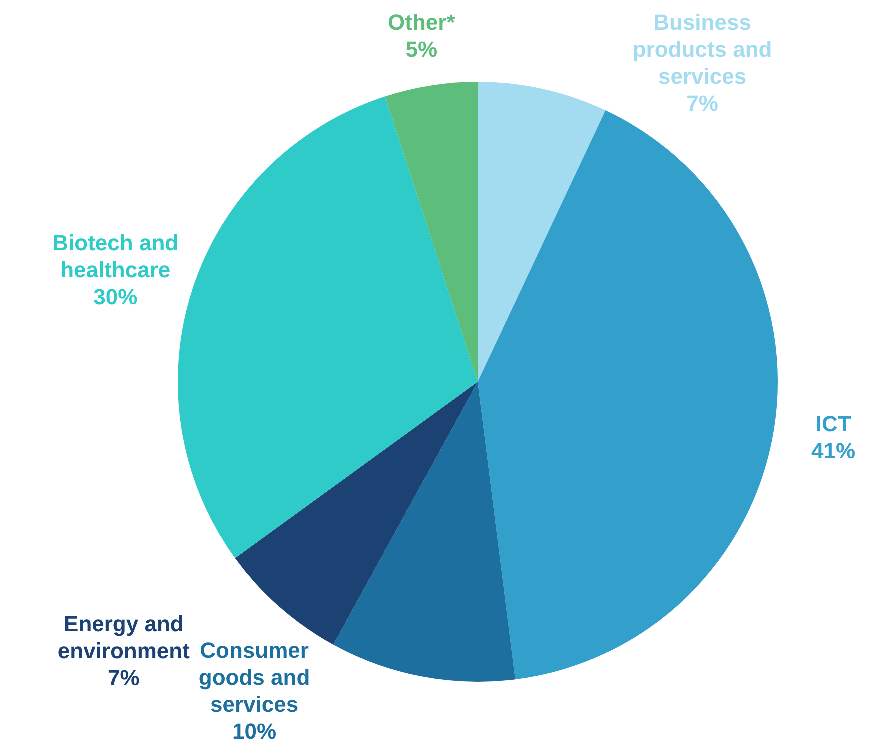  Describe the element at coordinates (834, 451) in the screenshot. I see `data-label: 41%` at that location.